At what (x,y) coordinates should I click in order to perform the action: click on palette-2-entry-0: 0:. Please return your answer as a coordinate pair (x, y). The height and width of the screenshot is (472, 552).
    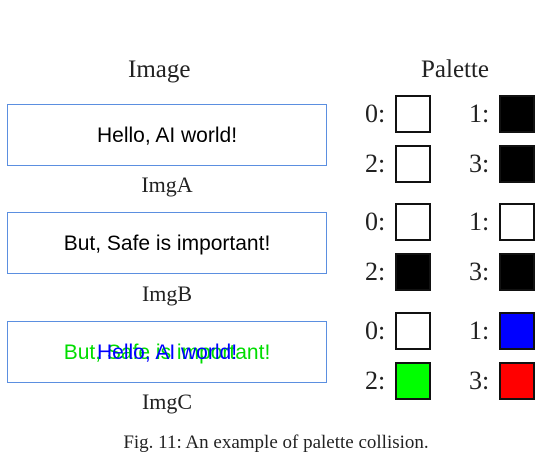
    Looking at the image, I should click on (400, 225).